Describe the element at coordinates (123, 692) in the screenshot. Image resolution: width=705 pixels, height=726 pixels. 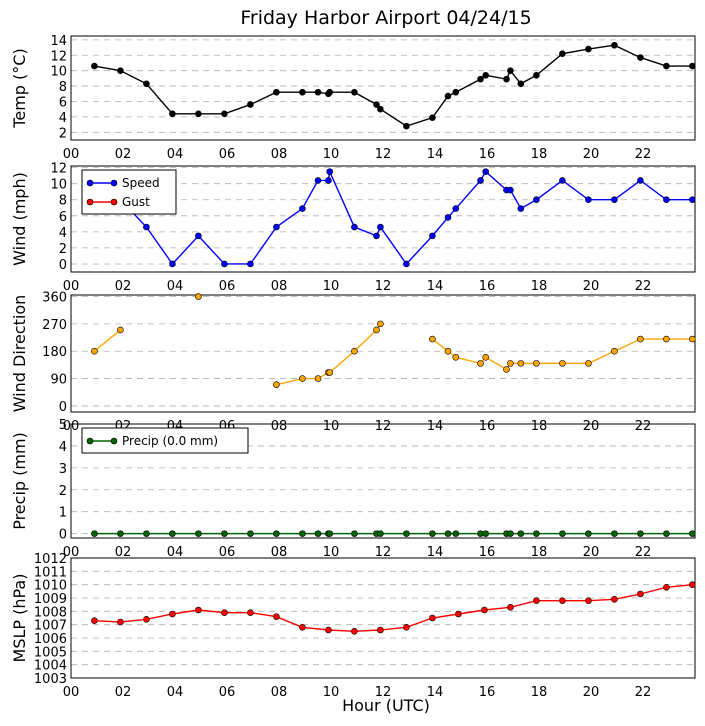
I see `mslp-xtick-label: 02` at that location.